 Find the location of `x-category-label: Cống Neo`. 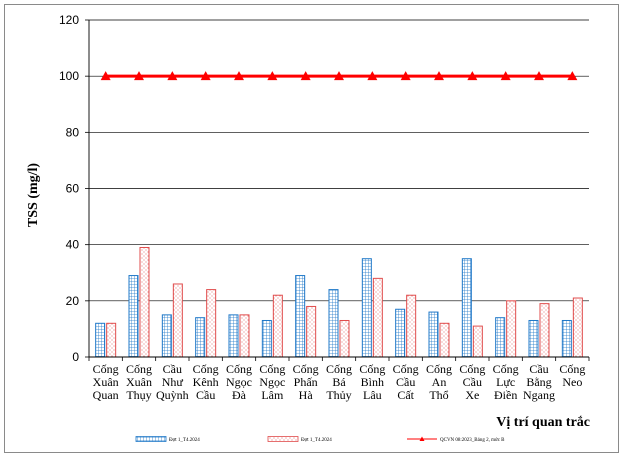

x-category-label: Cống Neo is located at coordinates (572, 375).